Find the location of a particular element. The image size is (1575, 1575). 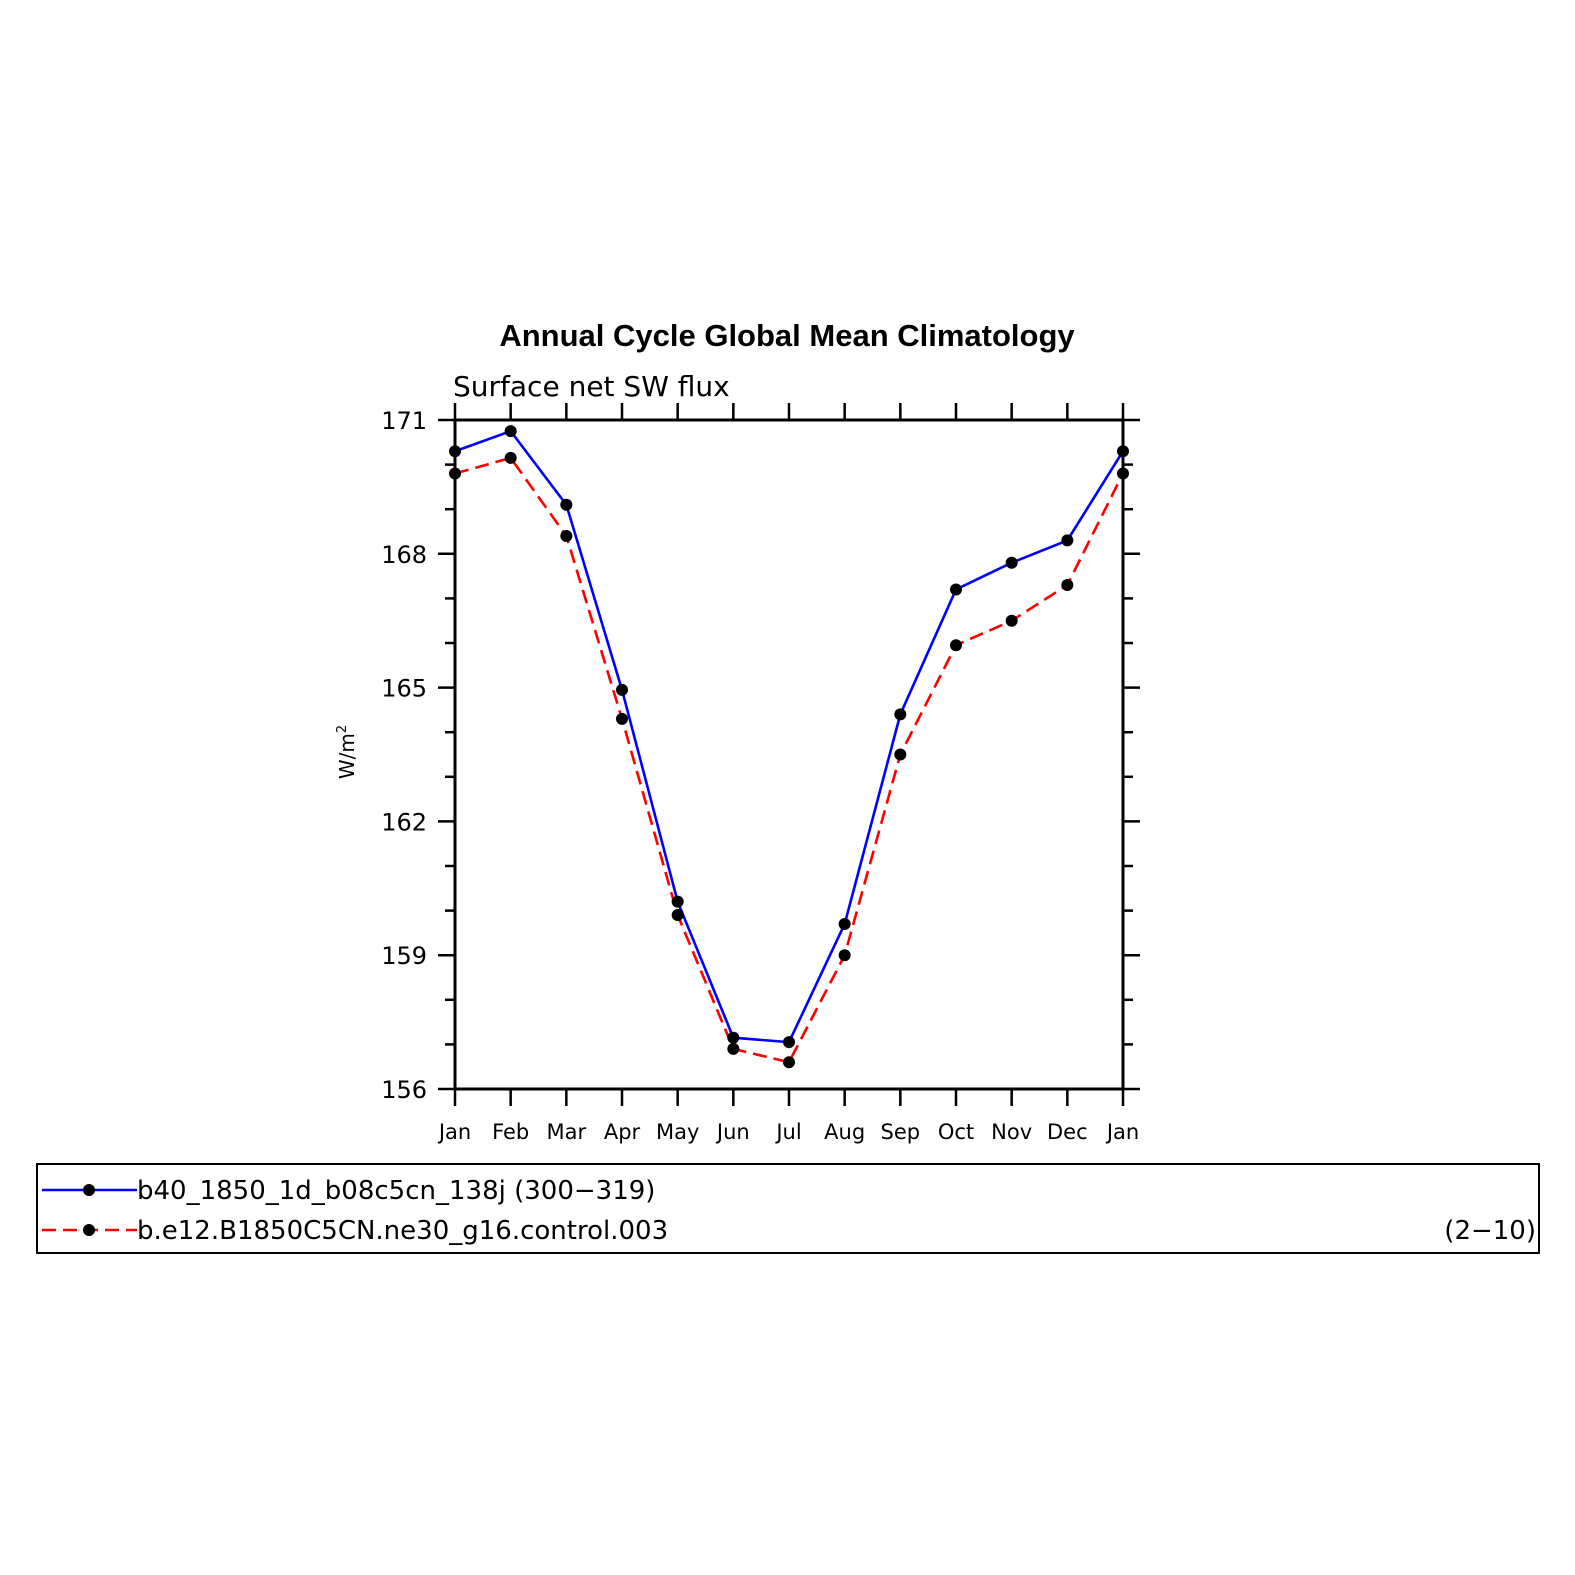

x-tick-label: May is located at coordinates (677, 1132).